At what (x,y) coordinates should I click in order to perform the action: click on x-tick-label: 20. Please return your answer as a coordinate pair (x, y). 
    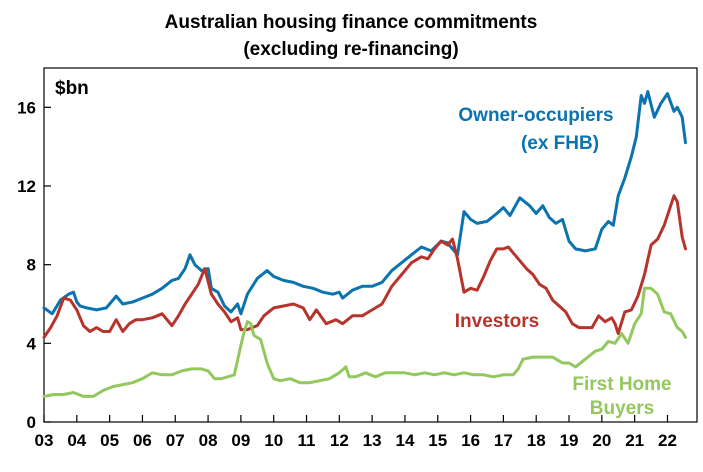
    Looking at the image, I should click on (601, 440).